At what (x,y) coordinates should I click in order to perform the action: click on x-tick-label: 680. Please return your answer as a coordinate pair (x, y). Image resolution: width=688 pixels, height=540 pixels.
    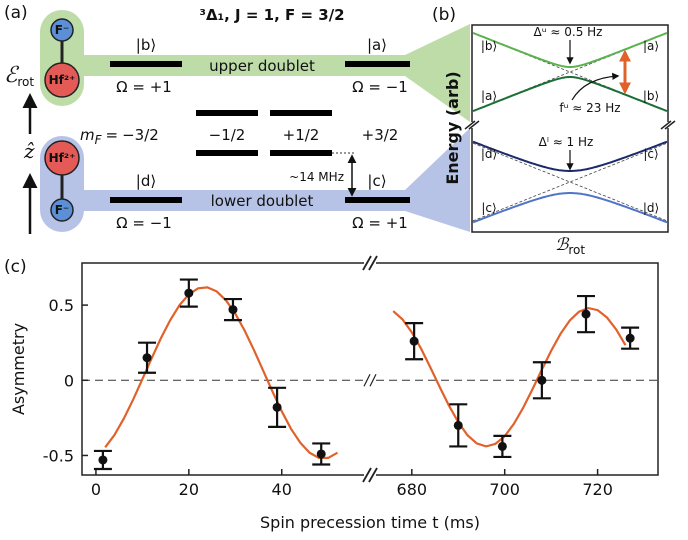
    Looking at the image, I should click on (412, 489).